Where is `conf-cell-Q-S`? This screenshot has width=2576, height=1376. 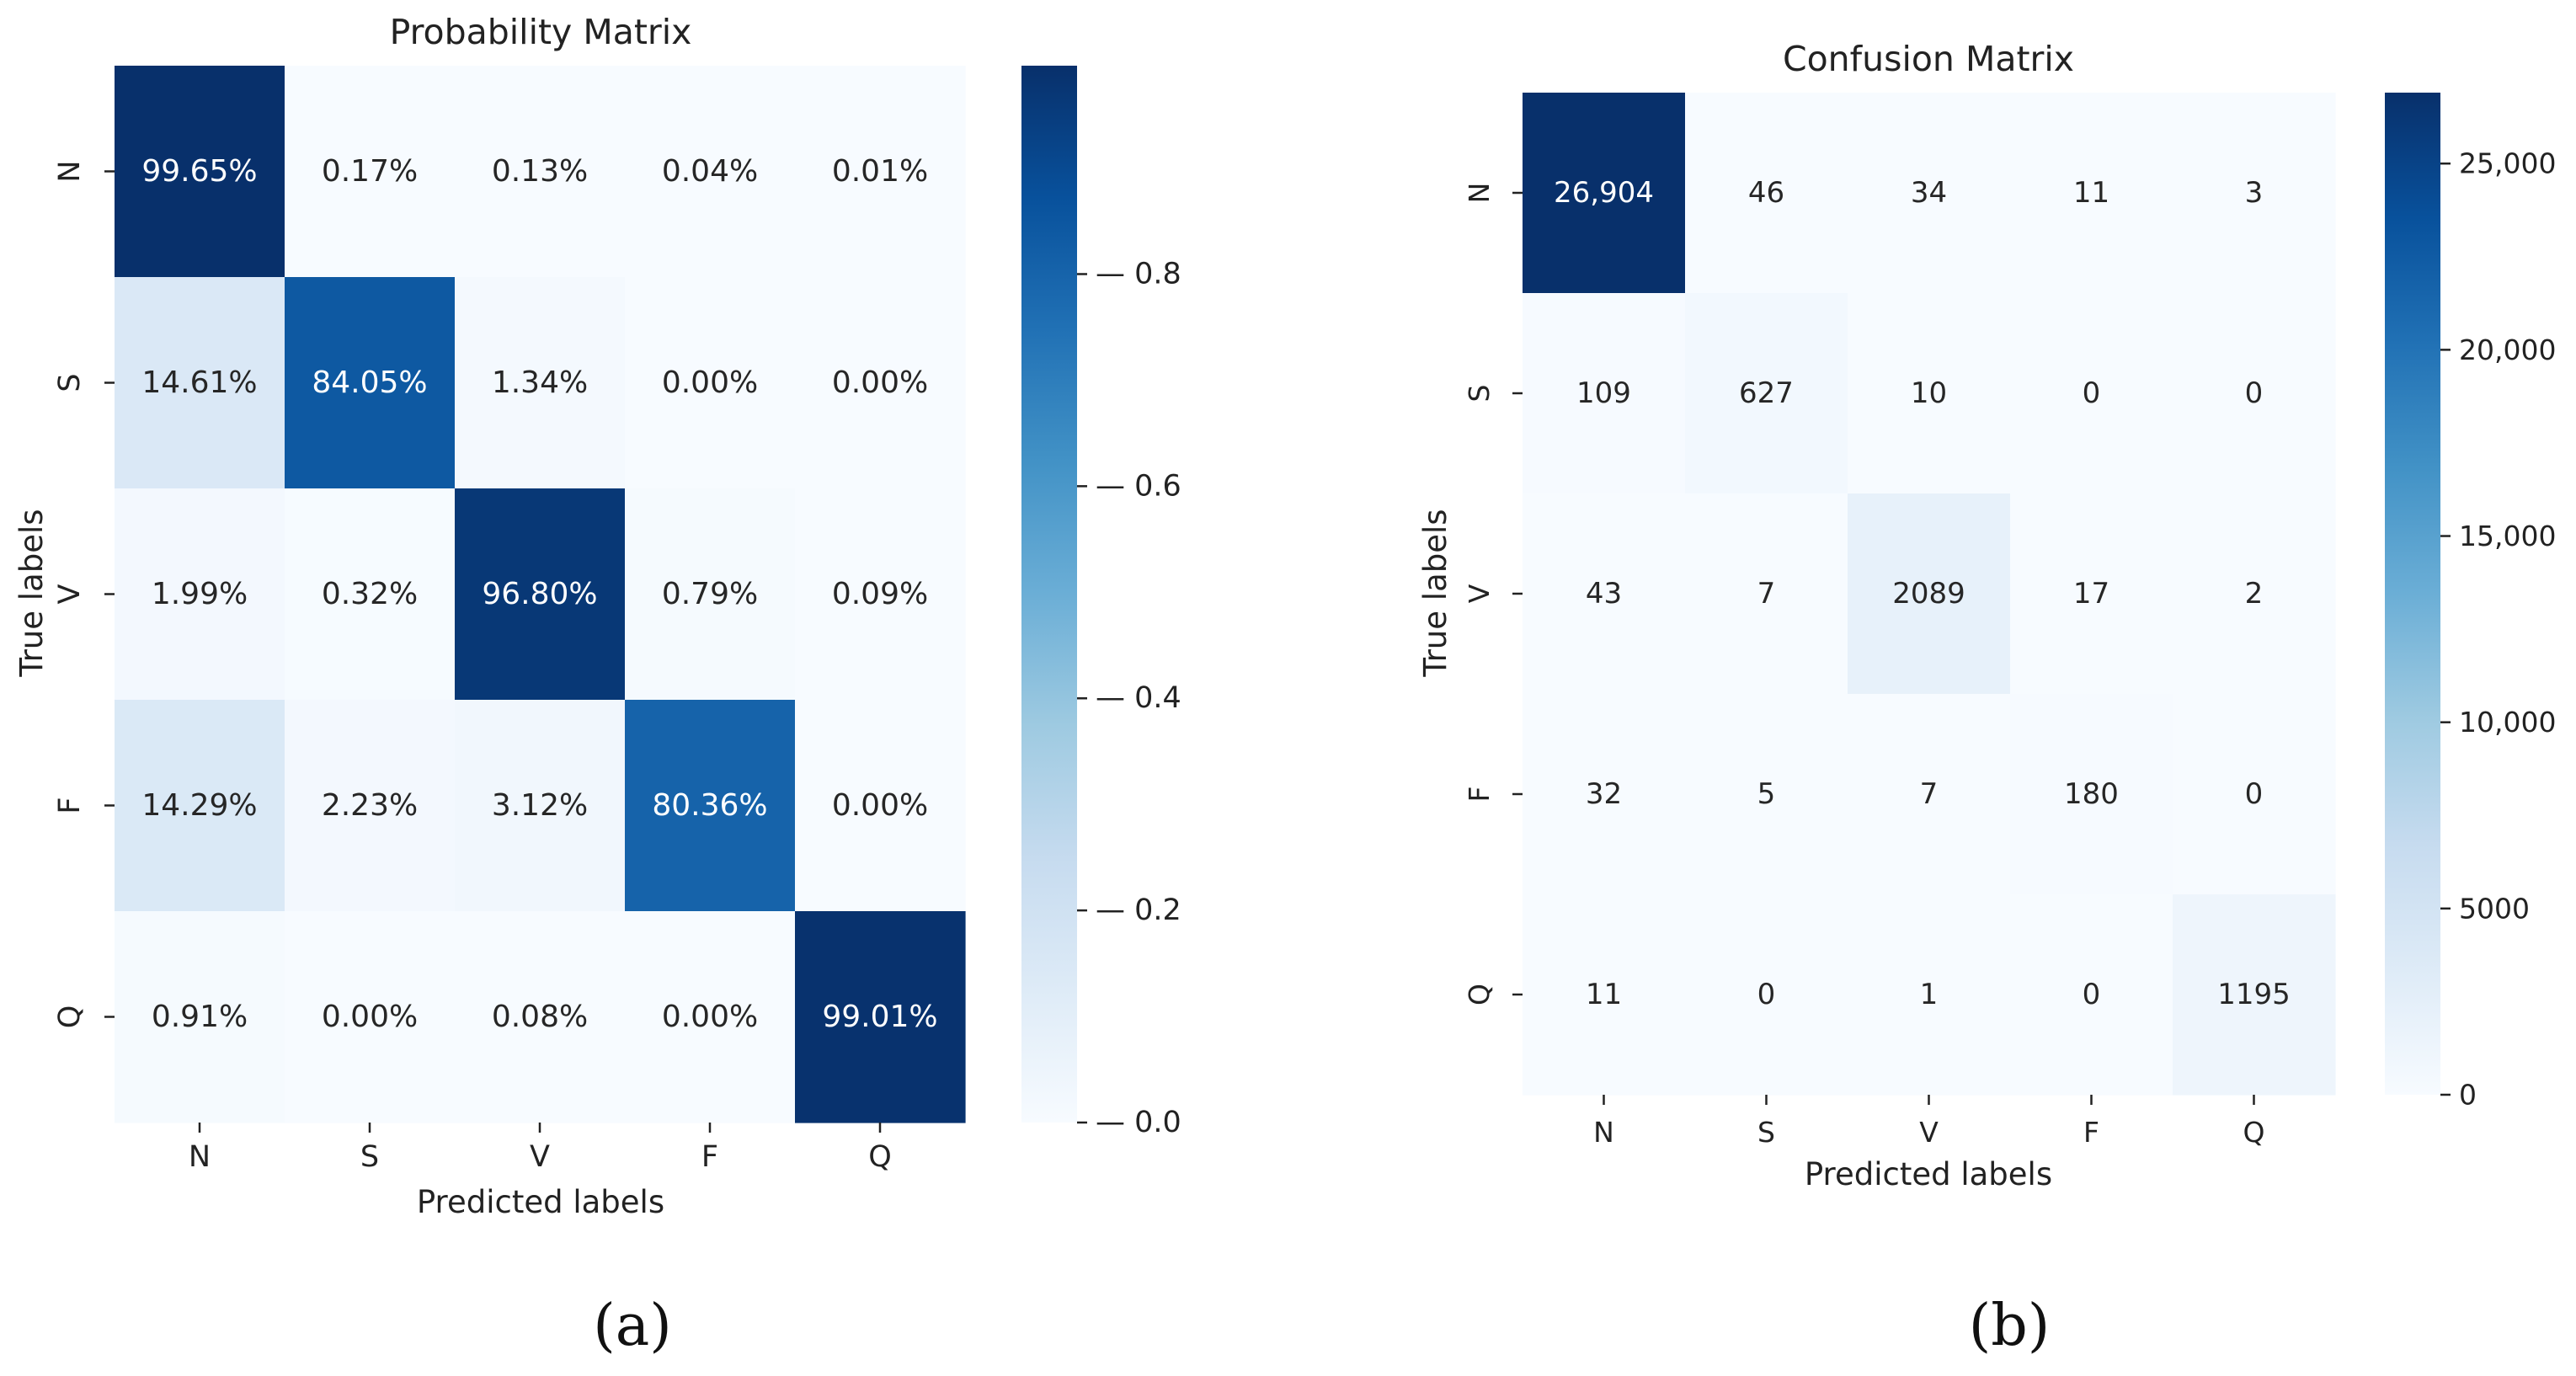 conf-cell-Q-S is located at coordinates (1766, 995).